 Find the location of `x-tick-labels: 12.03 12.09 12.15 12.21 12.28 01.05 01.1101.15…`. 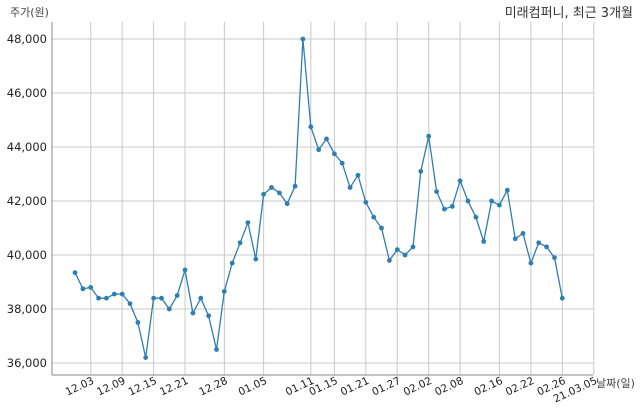

x-tick-labels: 12.03 12.09 12.15 12.21 12.28 01.05 01.1101.15… is located at coordinates (331, 390).